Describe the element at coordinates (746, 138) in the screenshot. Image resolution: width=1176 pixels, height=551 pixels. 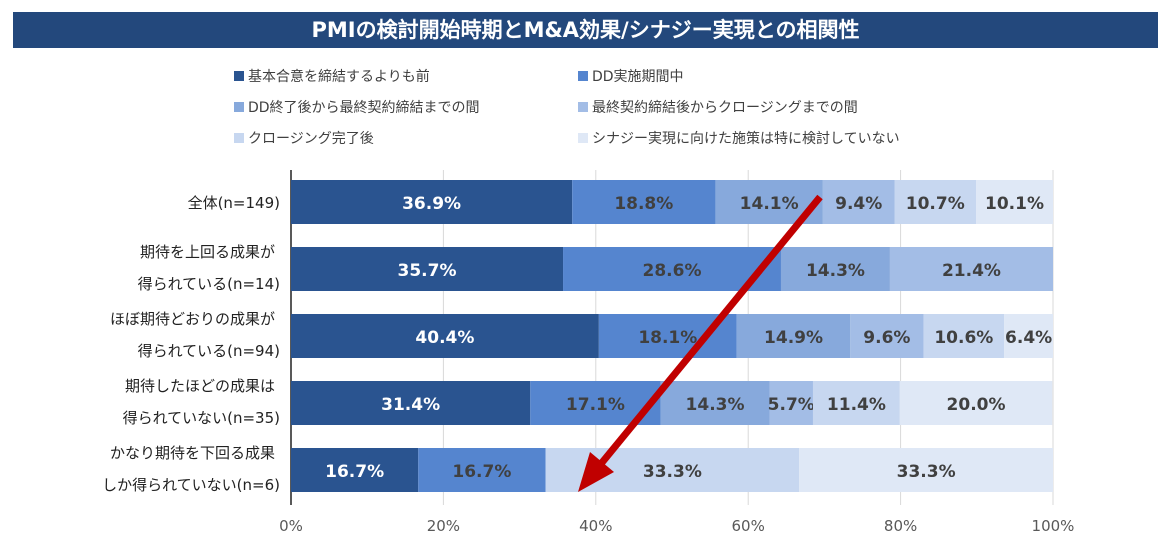
I see `legend-label: シナジー実現に向けた施策は特に検討していない` at that location.